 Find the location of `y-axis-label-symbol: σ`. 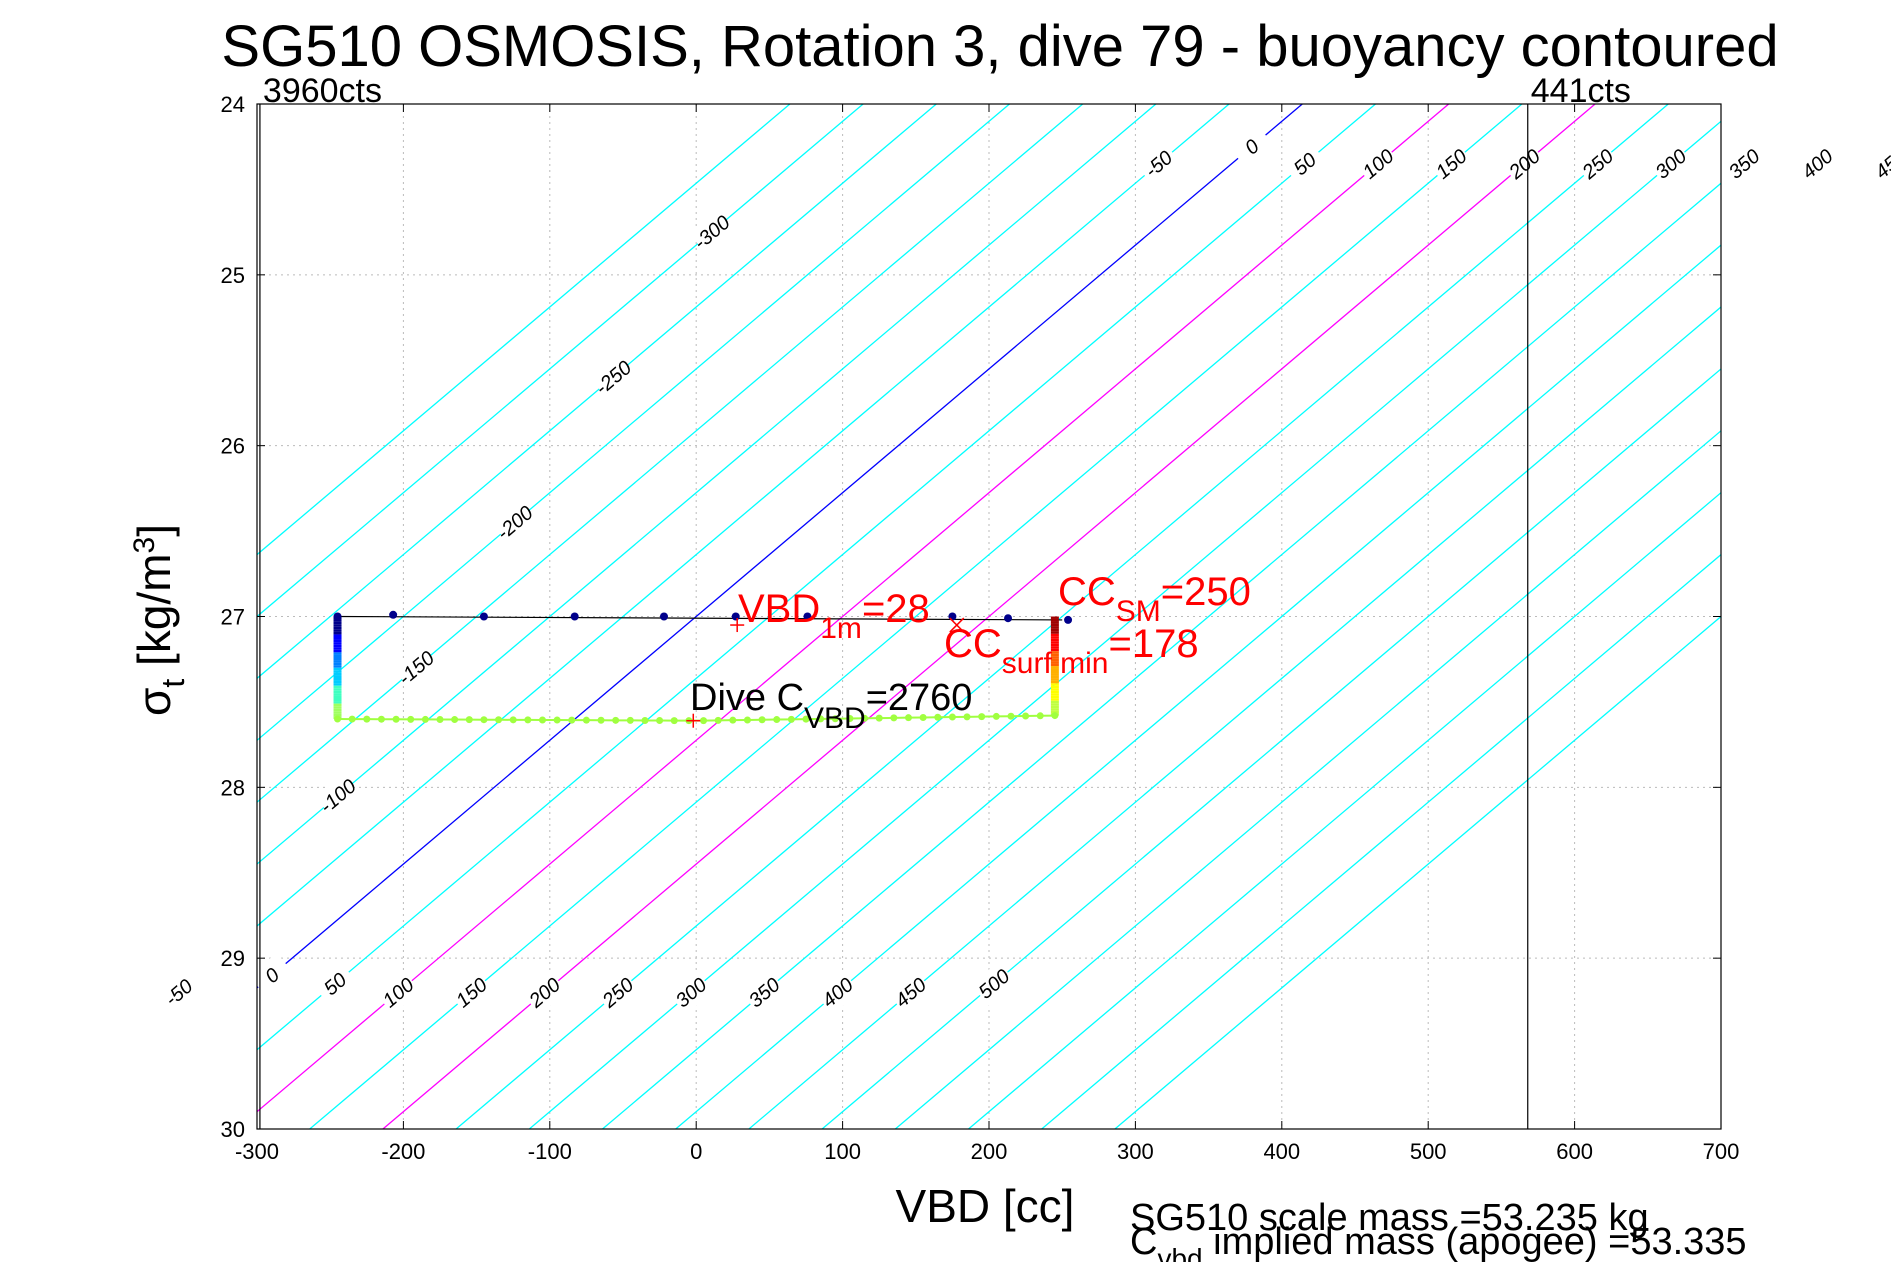

y-axis-label-symbol: σ is located at coordinates (154, 702).